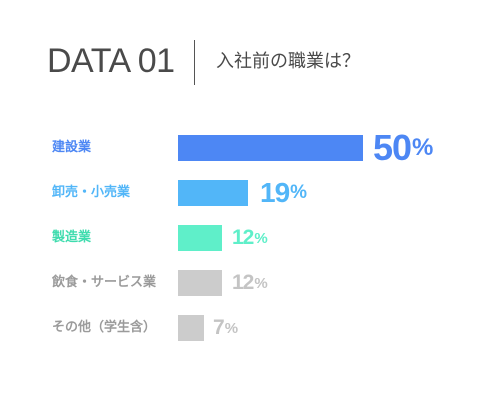 This screenshot has height=400, width=500. Describe the element at coordinates (288, 61) in the screenshot. I see `chart-question: 入社前の職業は？` at that location.